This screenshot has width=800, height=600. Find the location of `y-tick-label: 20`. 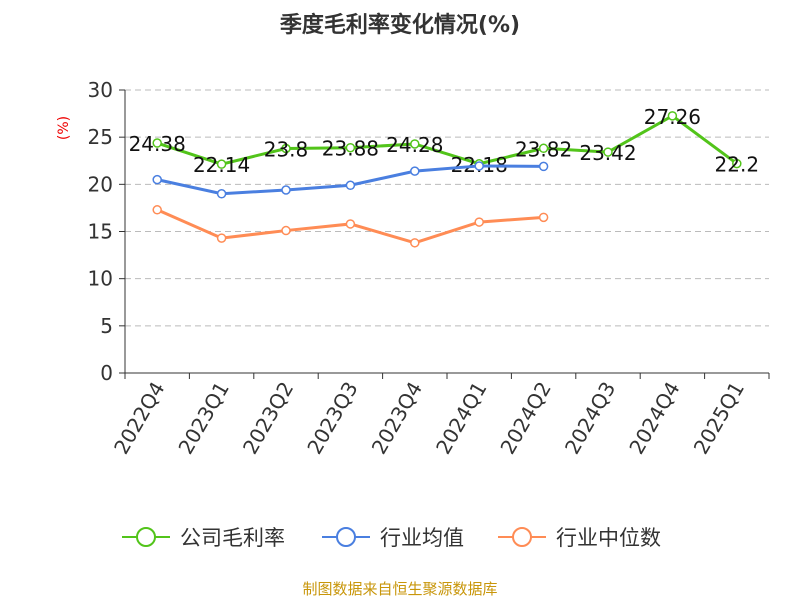

y-tick-label: 20 is located at coordinates (100, 184).